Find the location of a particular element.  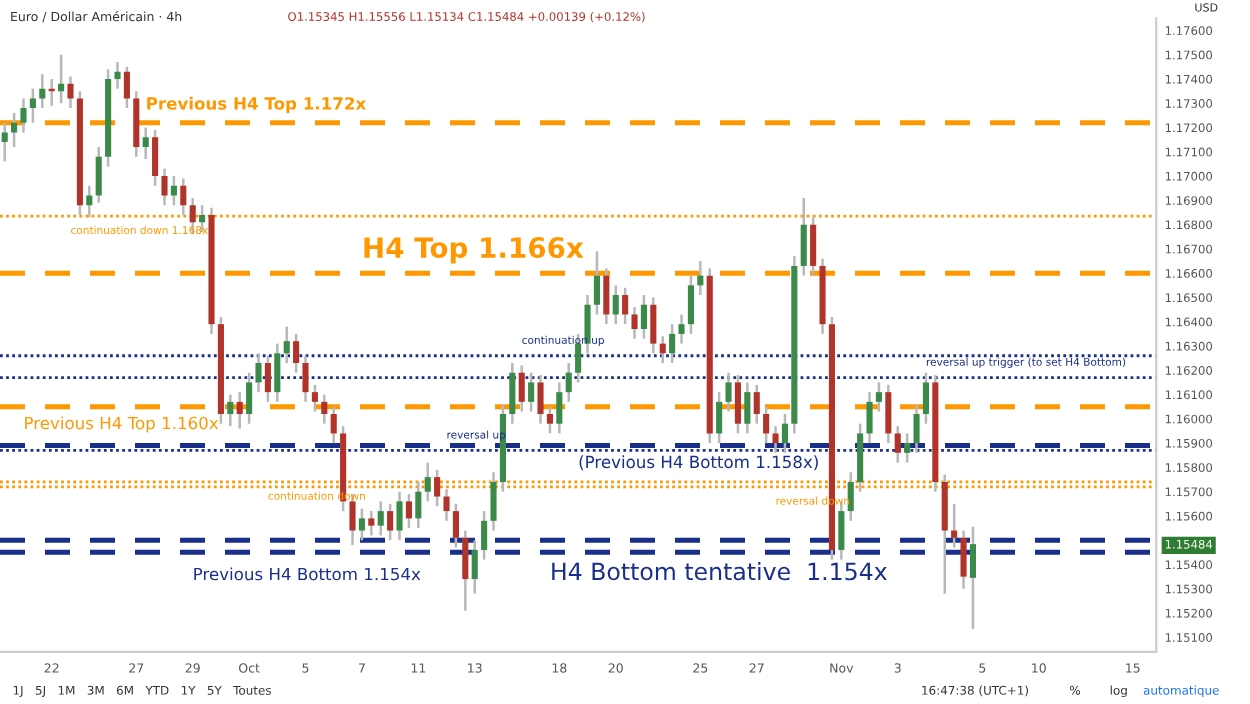

ref-line-label: Previous H4 Top 1.172x is located at coordinates (256, 104).